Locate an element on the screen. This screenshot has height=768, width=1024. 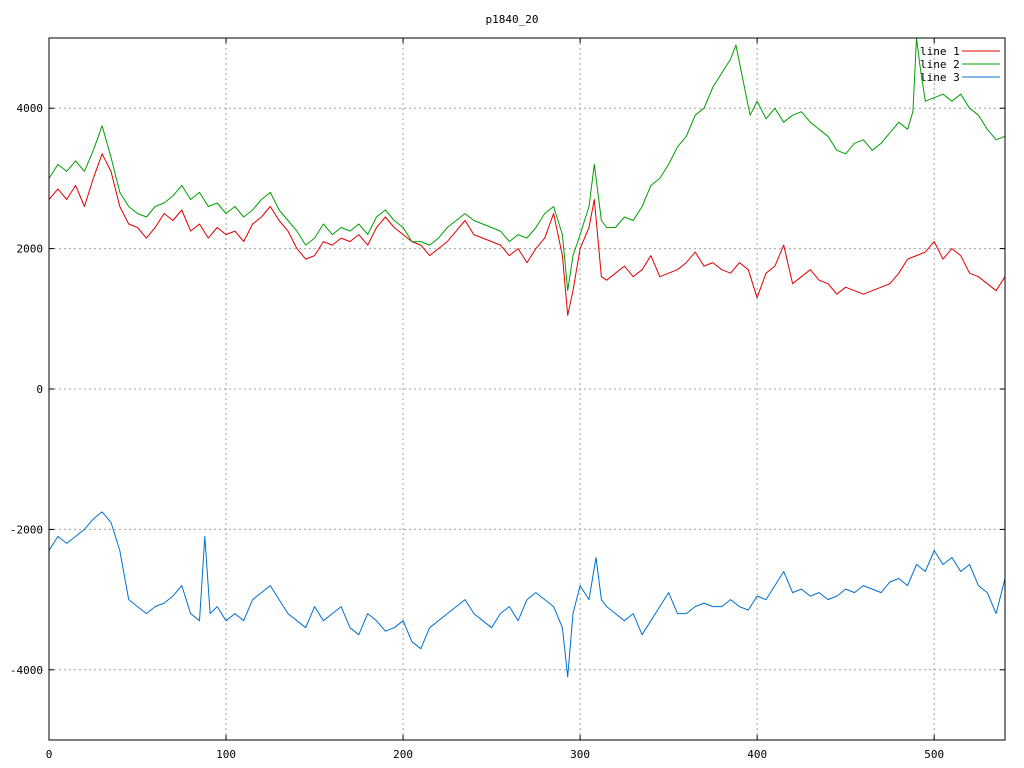
legend-label: line 1 is located at coordinates (940, 51).